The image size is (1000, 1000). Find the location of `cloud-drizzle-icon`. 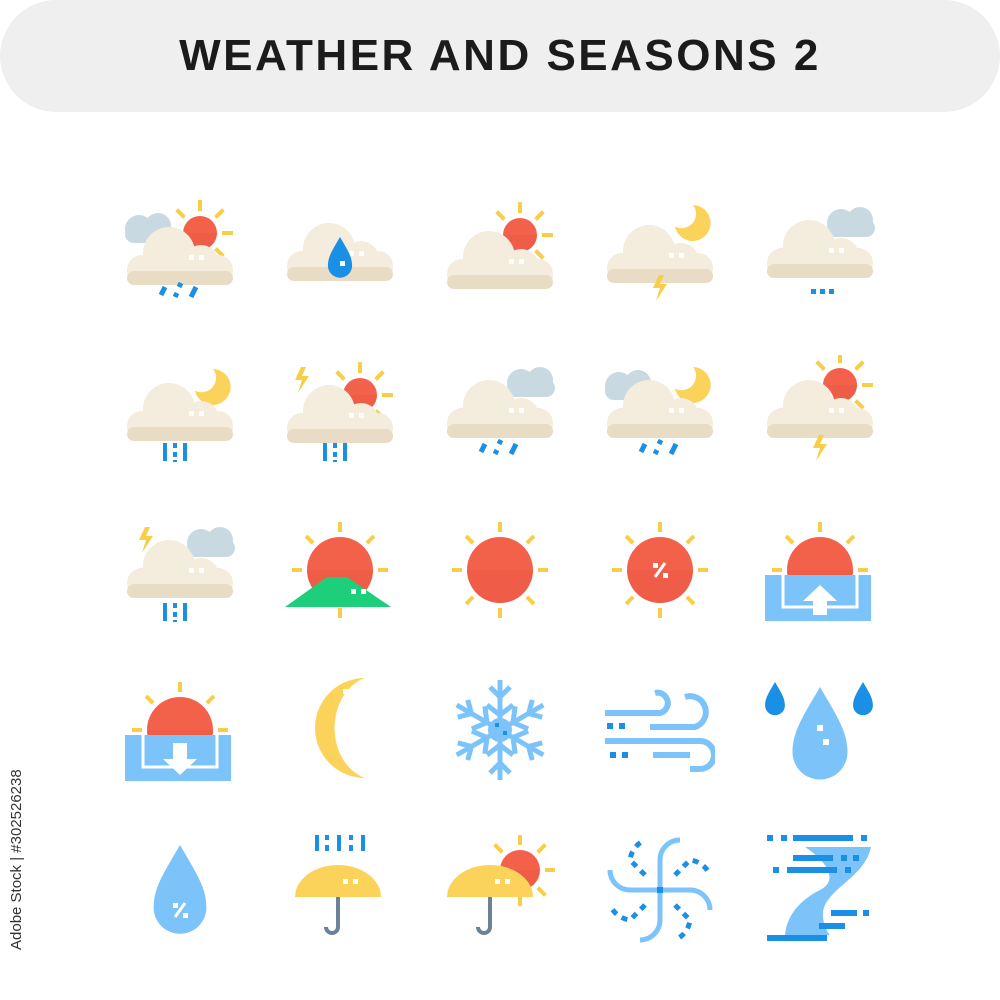

cloud-drizzle-icon is located at coordinates (820, 250).